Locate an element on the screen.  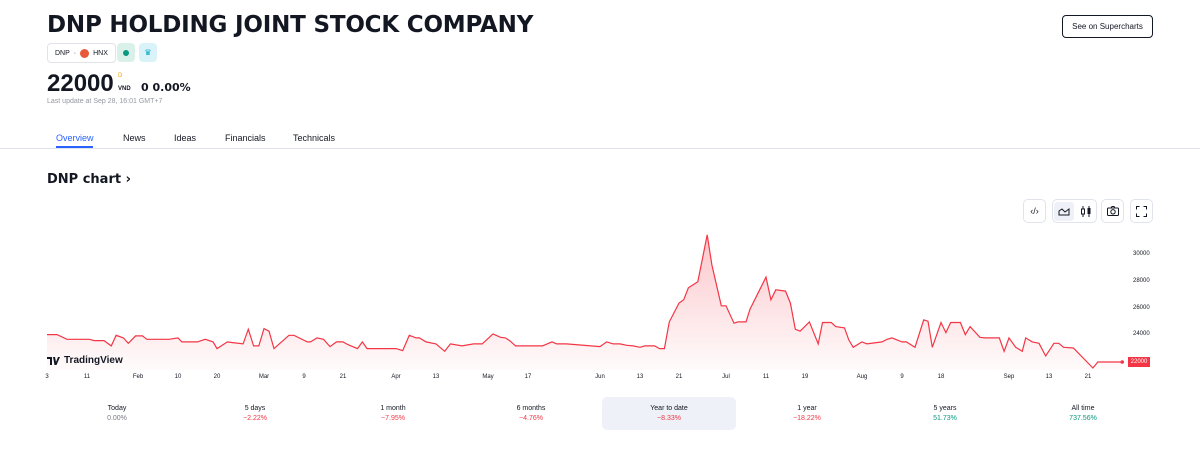
chart-heading-text: DNP chart is located at coordinates (84, 179).